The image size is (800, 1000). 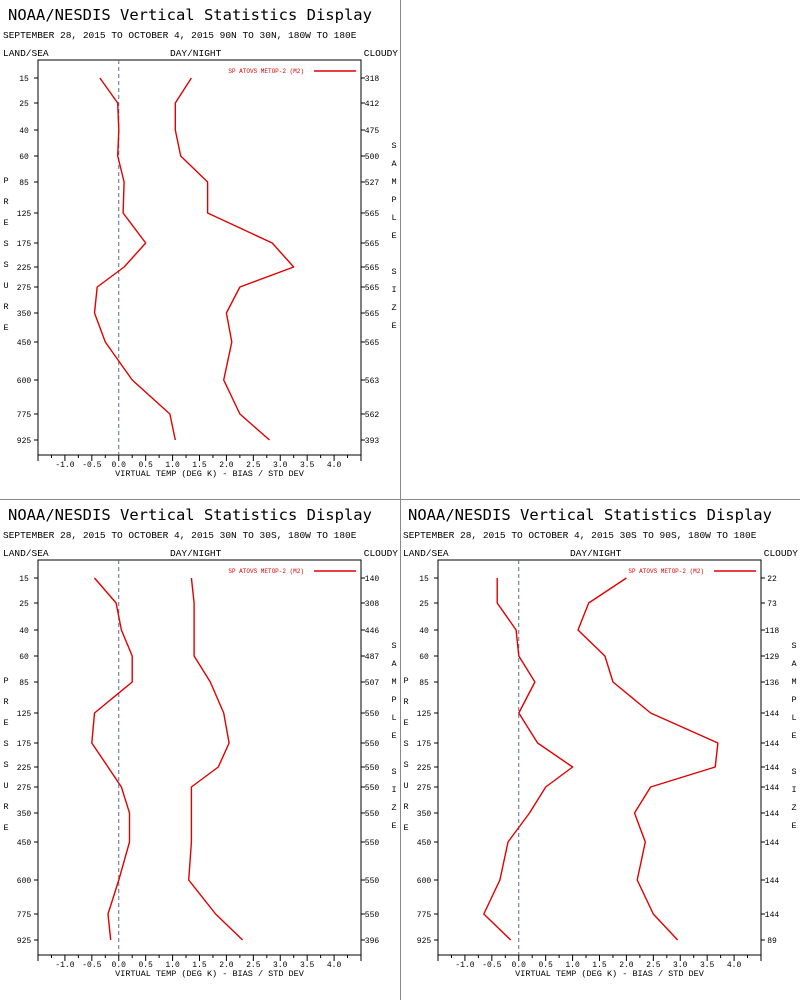 What do you see at coordinates (24, 381) in the screenshot?
I see `y-tick-label: 600` at bounding box center [24, 381].